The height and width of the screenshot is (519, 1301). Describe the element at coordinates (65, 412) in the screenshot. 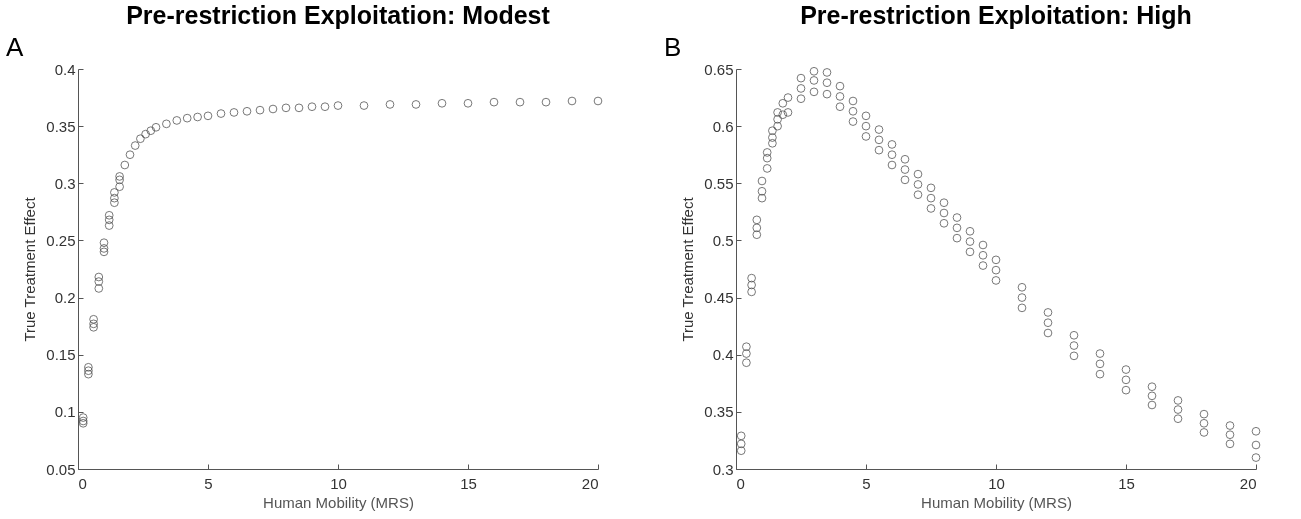

I see `y-tick-label: 0.1` at that location.